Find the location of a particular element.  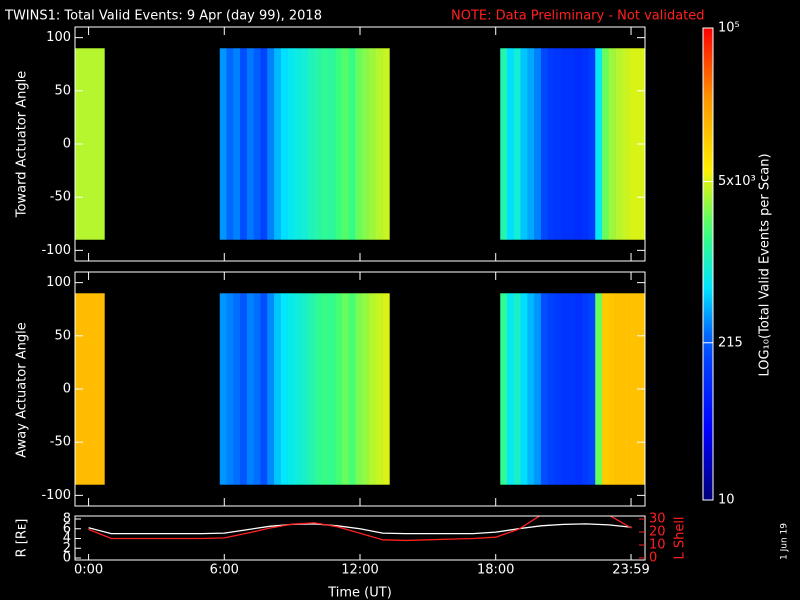

footer-date: 1 Jun 19 is located at coordinates (785, 541).